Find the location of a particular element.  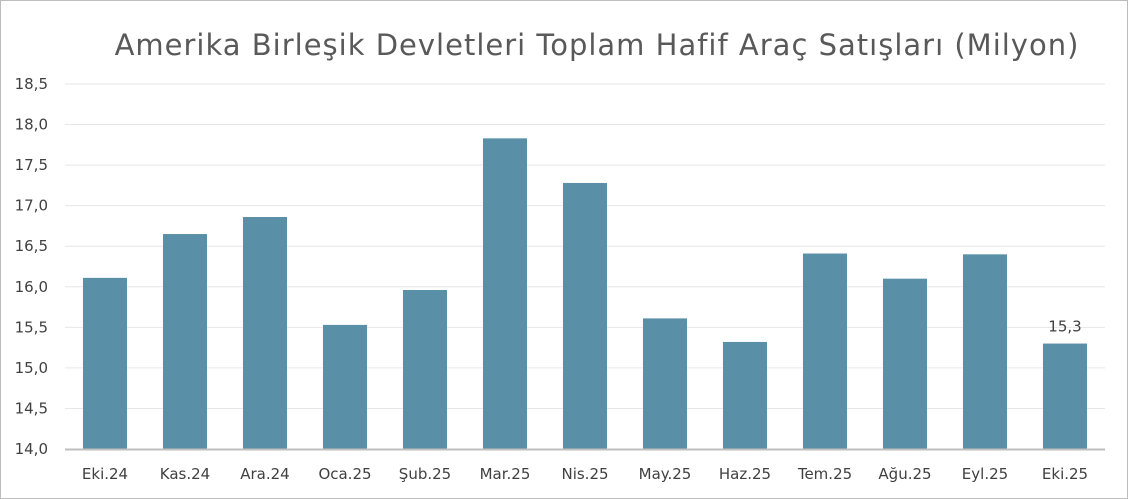

y-tick-label: 14,0 is located at coordinates (31, 449).